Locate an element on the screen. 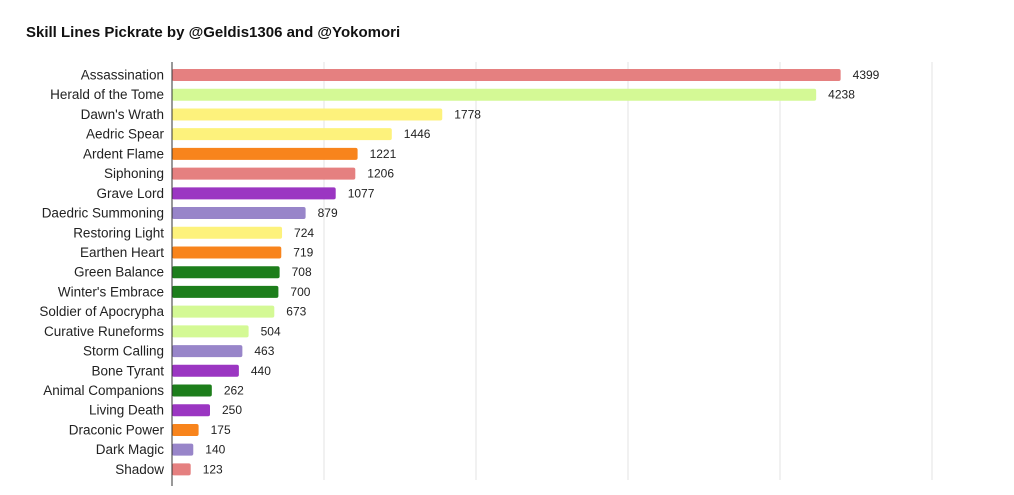 Image resolution: width=1014 pixels, height=495 pixels. data-label: 123 is located at coordinates (213, 469).